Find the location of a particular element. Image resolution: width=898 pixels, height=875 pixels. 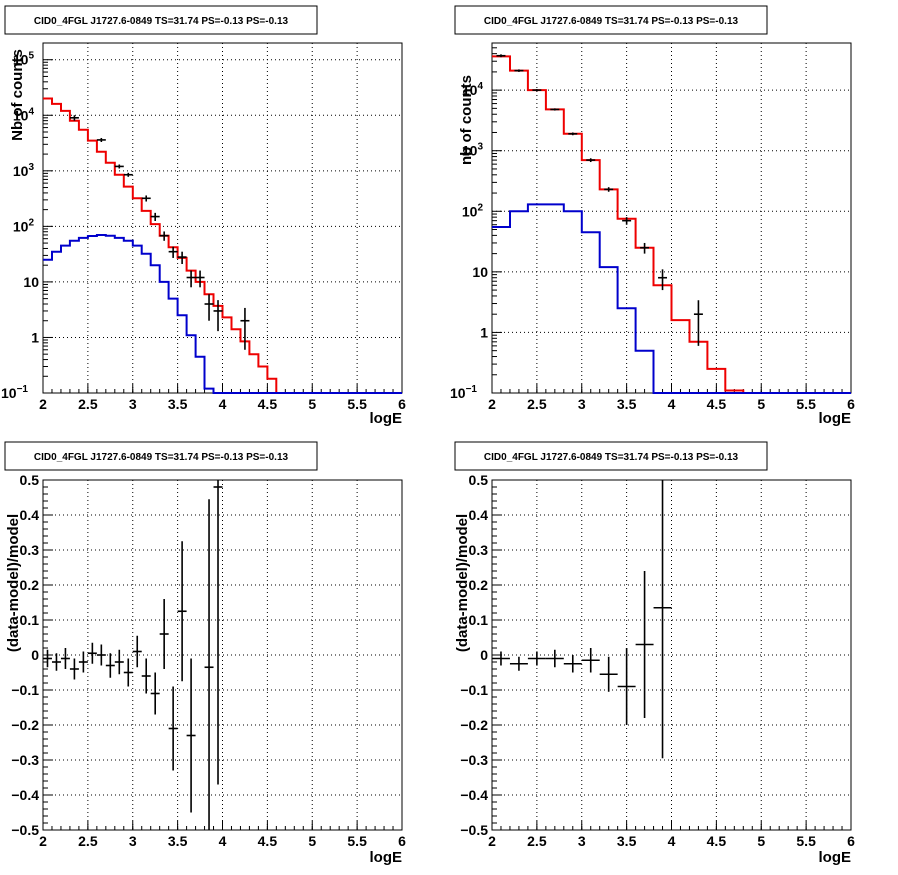

y-tick-label: 10² is located at coordinates (473, 210).